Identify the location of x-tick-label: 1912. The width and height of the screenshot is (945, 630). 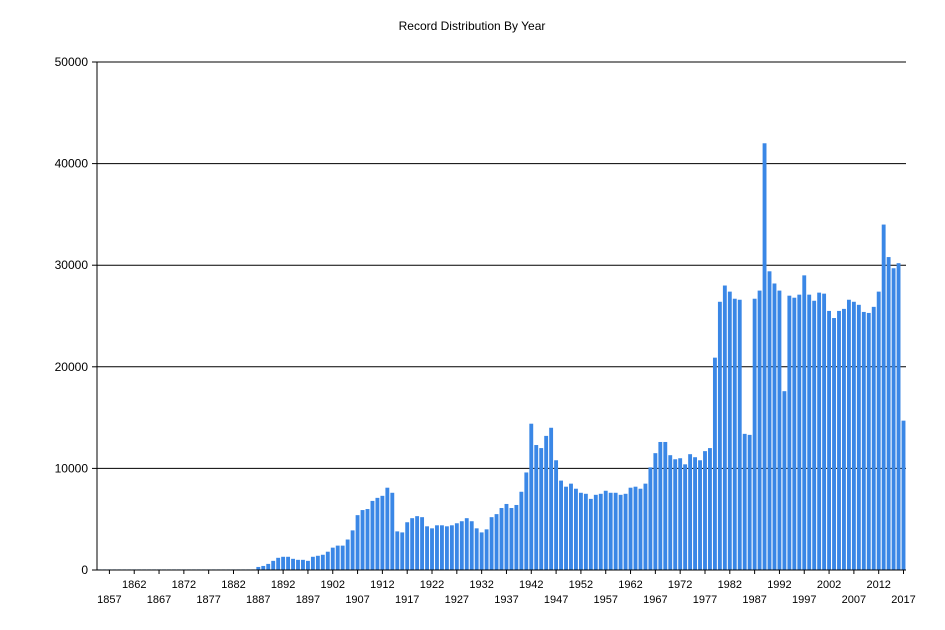
(382, 585).